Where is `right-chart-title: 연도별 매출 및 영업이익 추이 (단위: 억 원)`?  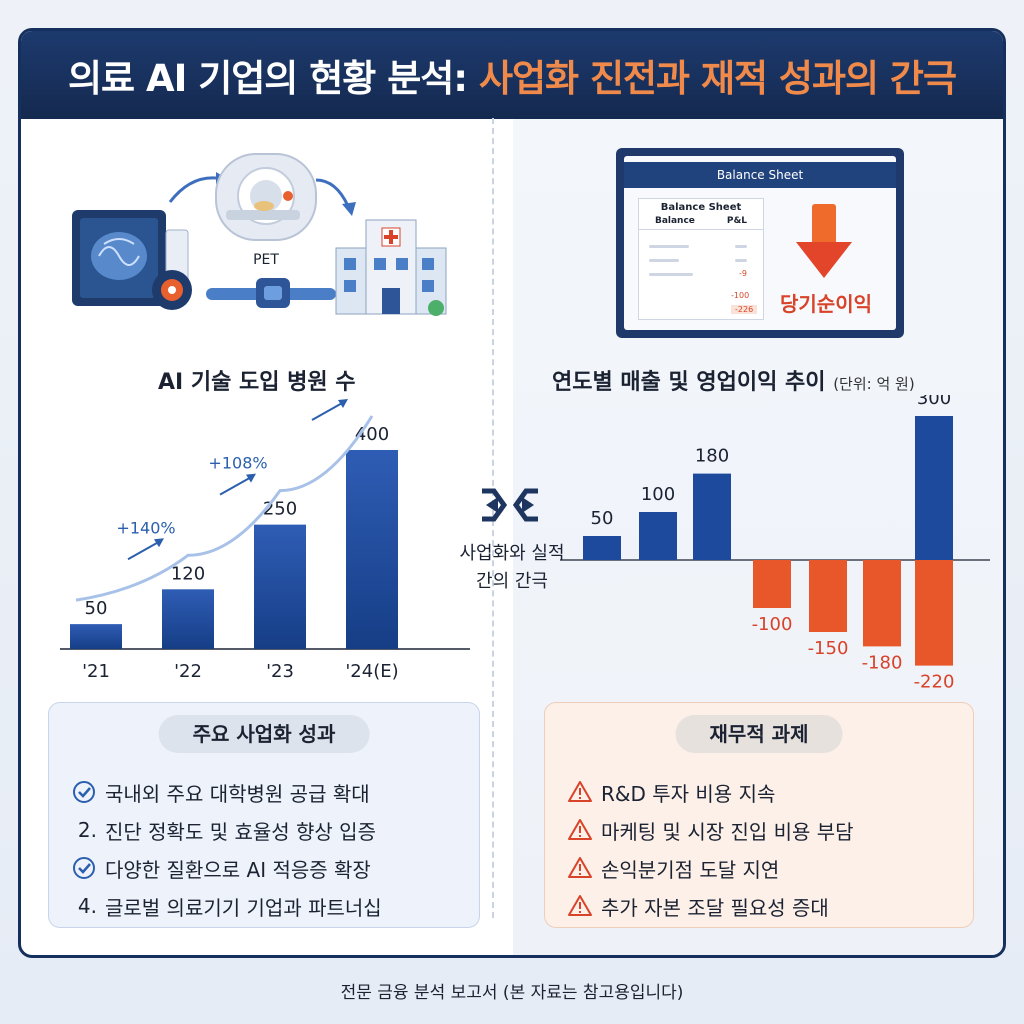
right-chart-title: 연도별 매출 및 영업이익 추이 (단위: 억 원) is located at coordinates (733, 380).